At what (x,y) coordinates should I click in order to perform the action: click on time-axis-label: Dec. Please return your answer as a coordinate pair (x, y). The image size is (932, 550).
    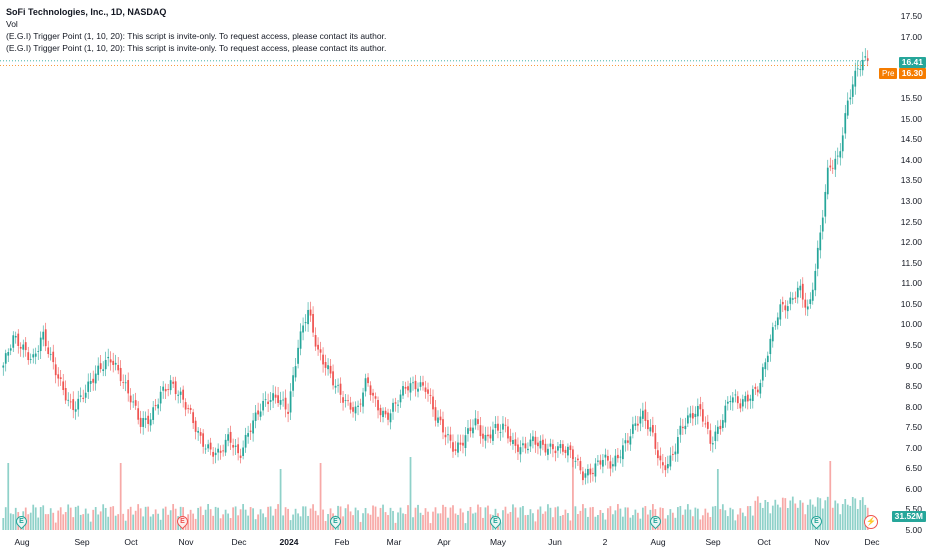
    Looking at the image, I should click on (239, 542).